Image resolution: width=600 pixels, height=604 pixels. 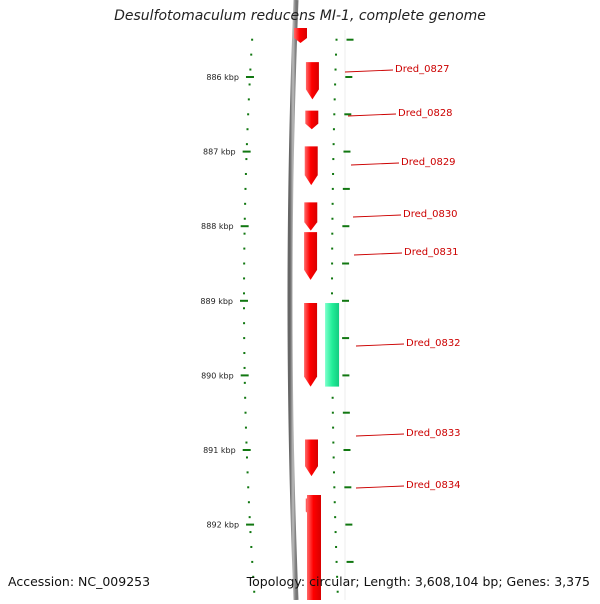 What do you see at coordinates (431, 252) in the screenshot?
I see `gene-label-dred-0831: Dred_0831` at bounding box center [431, 252].